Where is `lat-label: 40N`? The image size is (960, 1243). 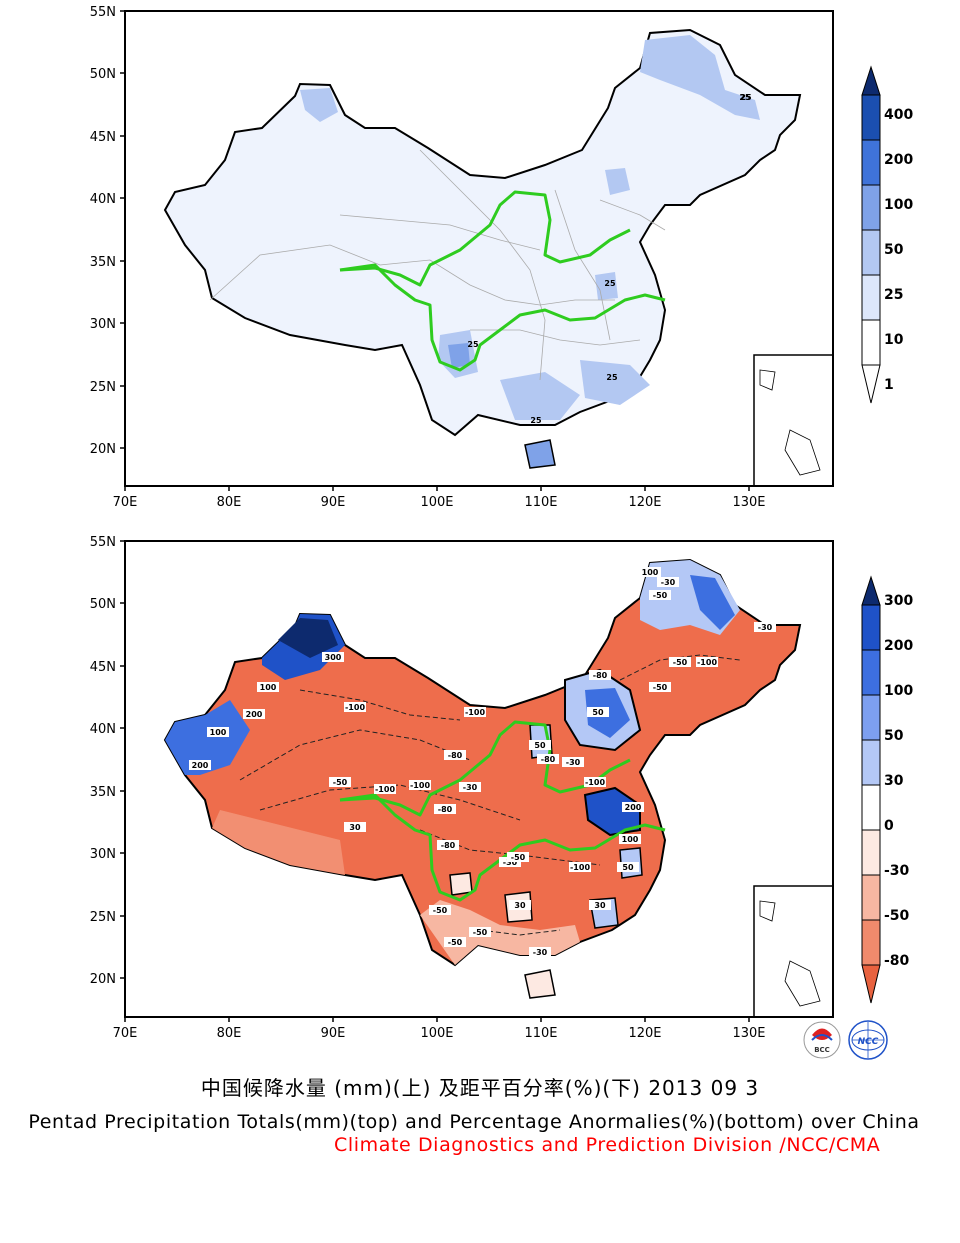 lat-label: 40N is located at coordinates (103, 199).